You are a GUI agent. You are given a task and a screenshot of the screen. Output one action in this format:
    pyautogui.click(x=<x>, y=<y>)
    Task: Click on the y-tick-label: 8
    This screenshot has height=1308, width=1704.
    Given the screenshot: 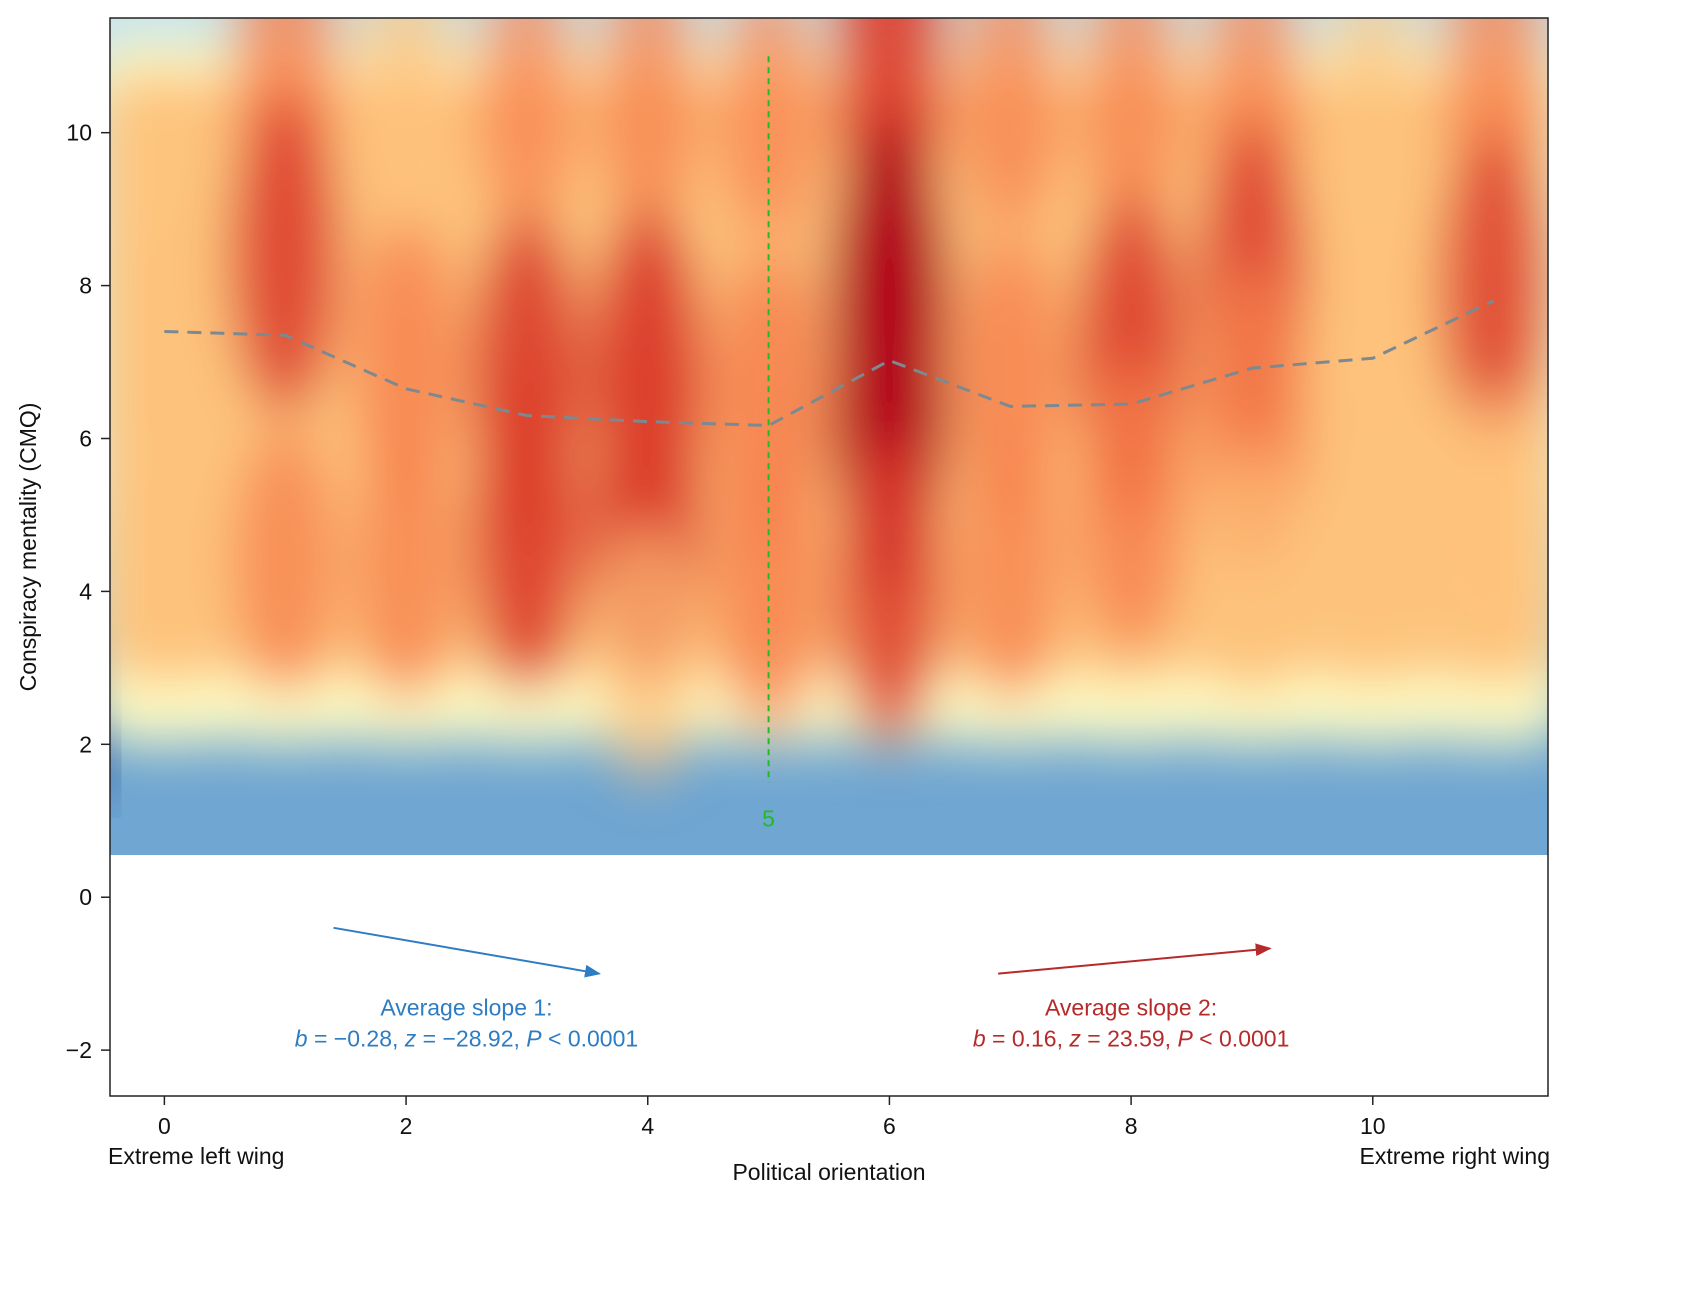 What is the action you would take?
    pyautogui.click(x=85, y=286)
    